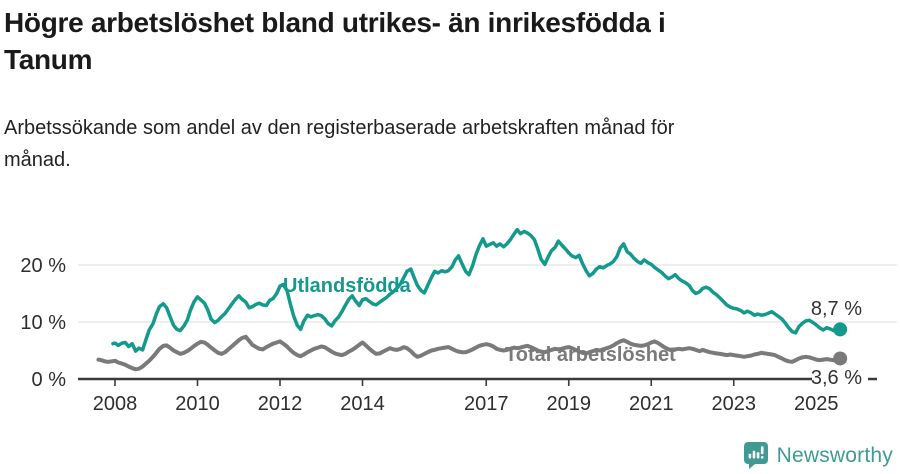 This screenshot has height=474, width=900. What do you see at coordinates (43, 266) in the screenshot?
I see `y-tick-label: 20 %` at bounding box center [43, 266].